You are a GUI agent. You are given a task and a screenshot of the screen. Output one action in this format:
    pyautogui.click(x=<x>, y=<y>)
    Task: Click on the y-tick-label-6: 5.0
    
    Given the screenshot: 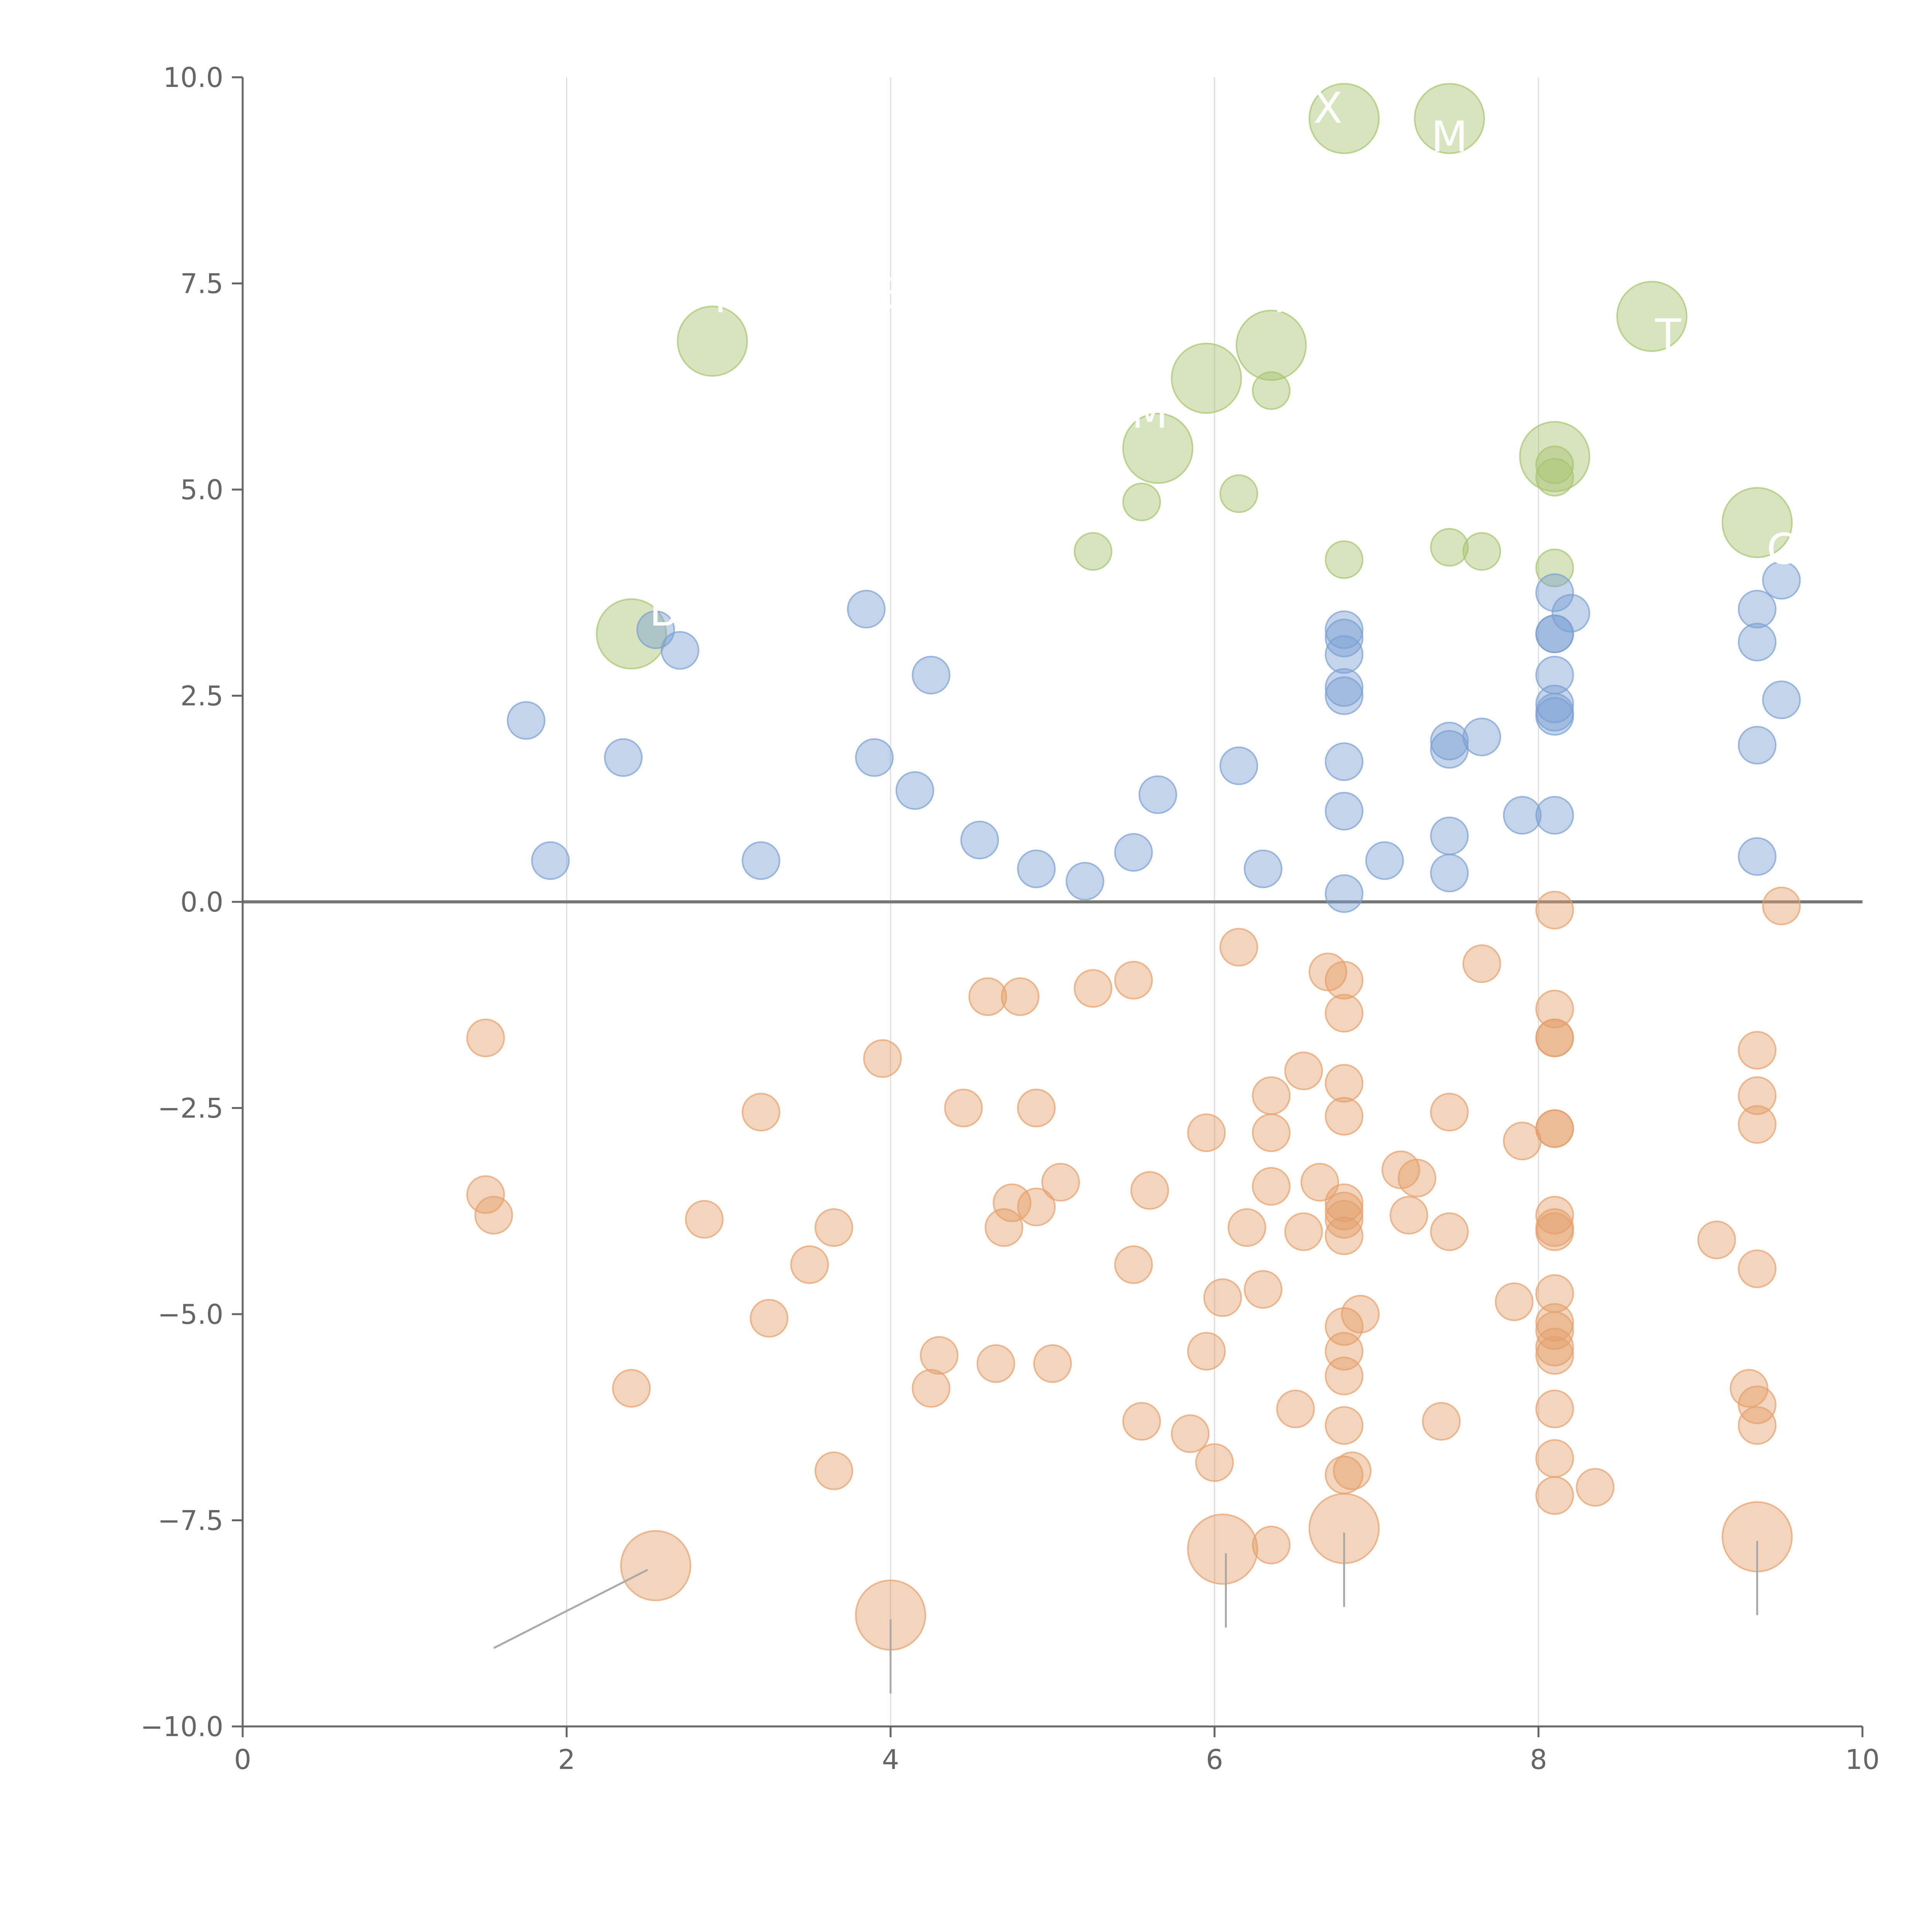 What is the action you would take?
    pyautogui.click(x=202, y=490)
    